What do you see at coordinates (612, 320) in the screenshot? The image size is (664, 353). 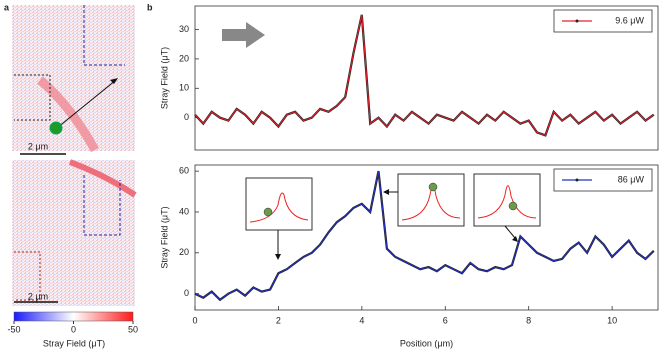 I see `x-tick-label: 10` at bounding box center [612, 320].